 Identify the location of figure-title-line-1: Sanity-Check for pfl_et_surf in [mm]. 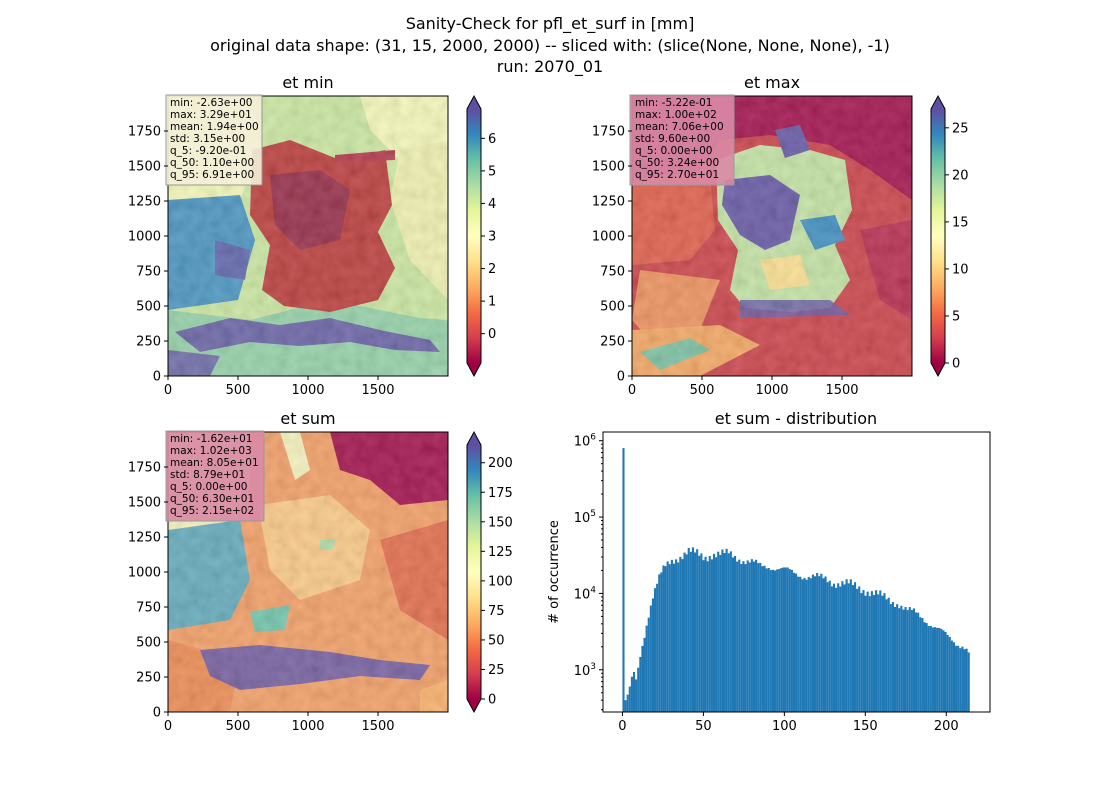
(550, 24).